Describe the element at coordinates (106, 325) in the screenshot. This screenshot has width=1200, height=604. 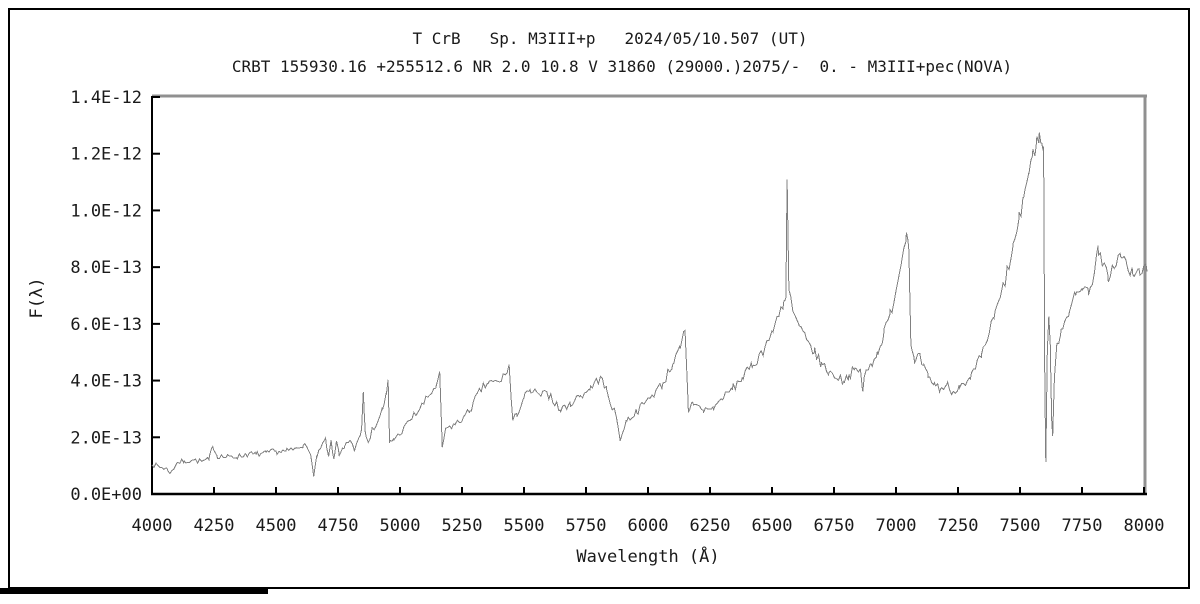
I see `y-tick-label: 6.0E-13` at that location.